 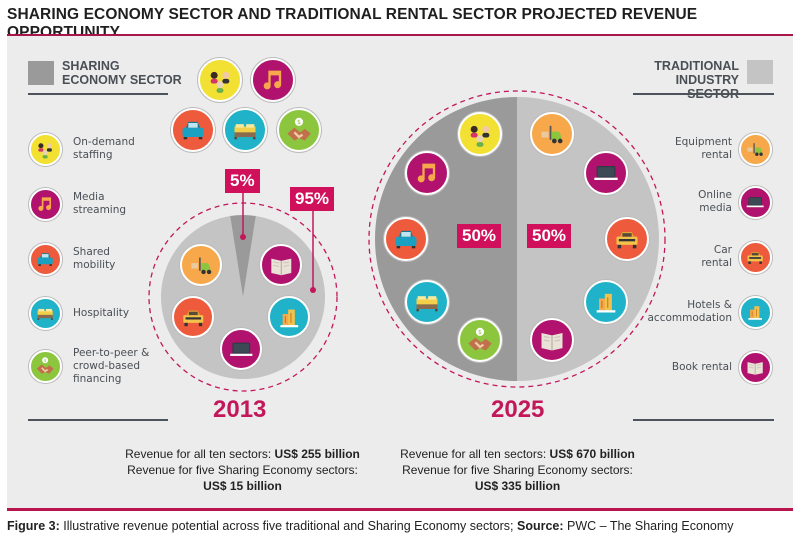 I want to click on traditional-legend-heading: TRADITIONAL INDUSTRY SECTOR, so click(x=687, y=80).